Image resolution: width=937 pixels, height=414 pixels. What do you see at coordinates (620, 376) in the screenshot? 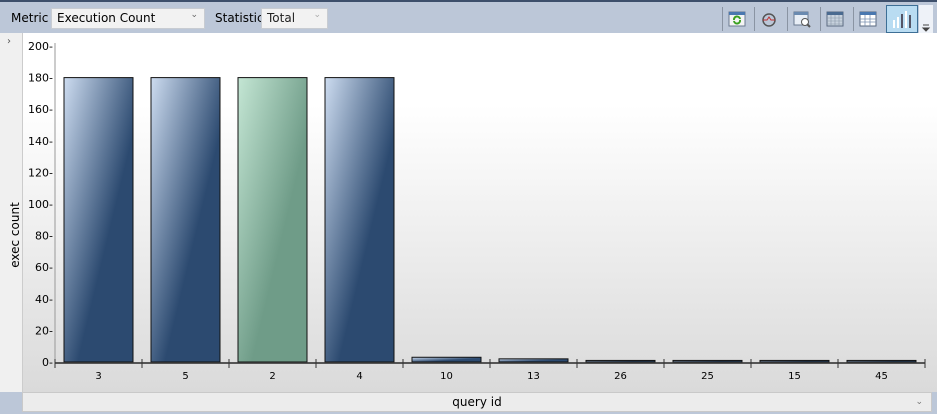
I see `x-tick-label: 26` at bounding box center [620, 376].